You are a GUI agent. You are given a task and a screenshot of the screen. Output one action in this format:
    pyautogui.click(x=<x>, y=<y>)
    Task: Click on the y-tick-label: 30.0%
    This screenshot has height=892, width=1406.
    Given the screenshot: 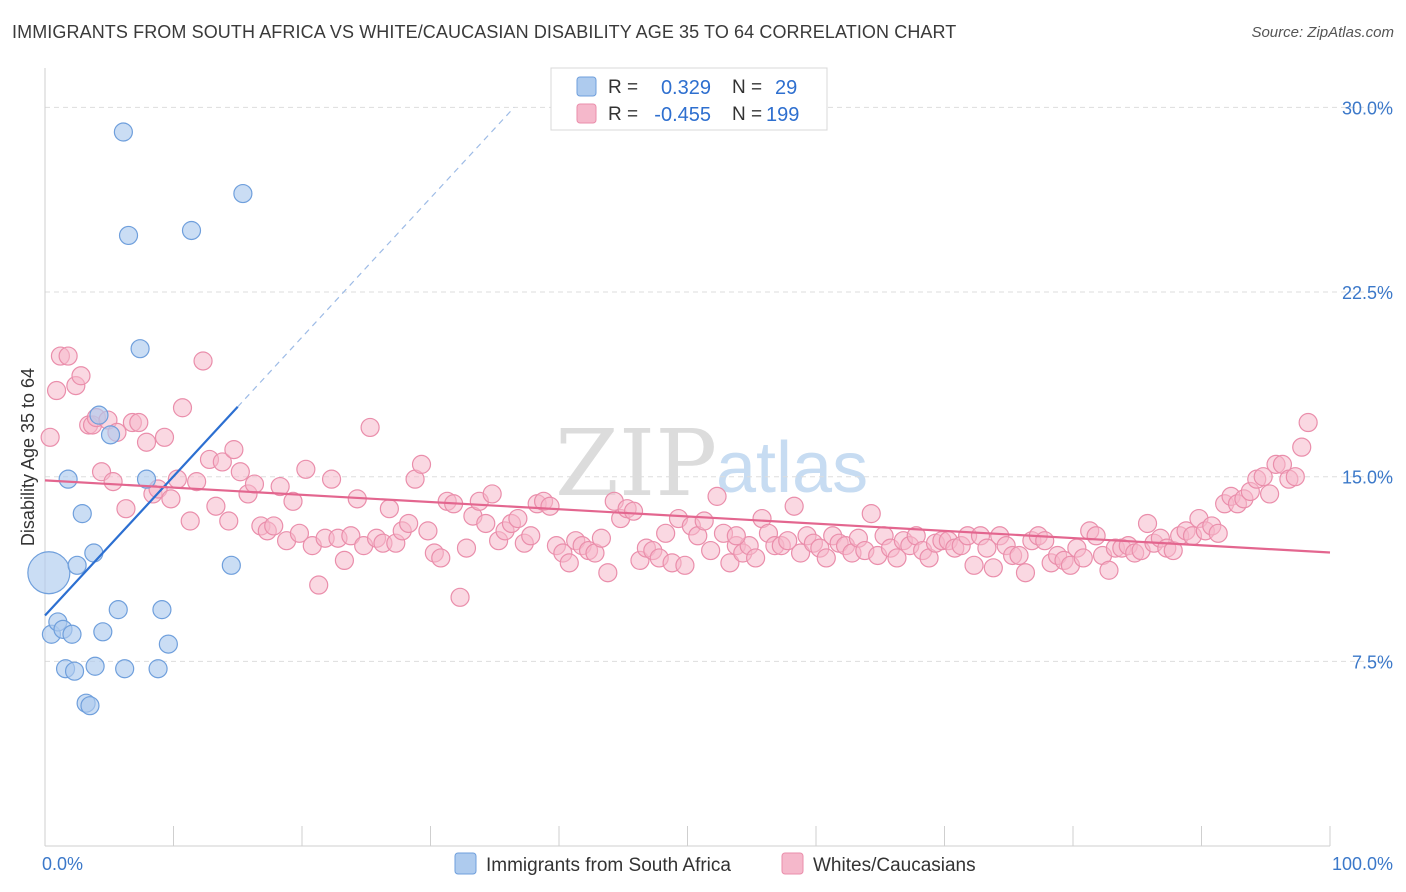 What is the action you would take?
    pyautogui.click(x=1367, y=108)
    